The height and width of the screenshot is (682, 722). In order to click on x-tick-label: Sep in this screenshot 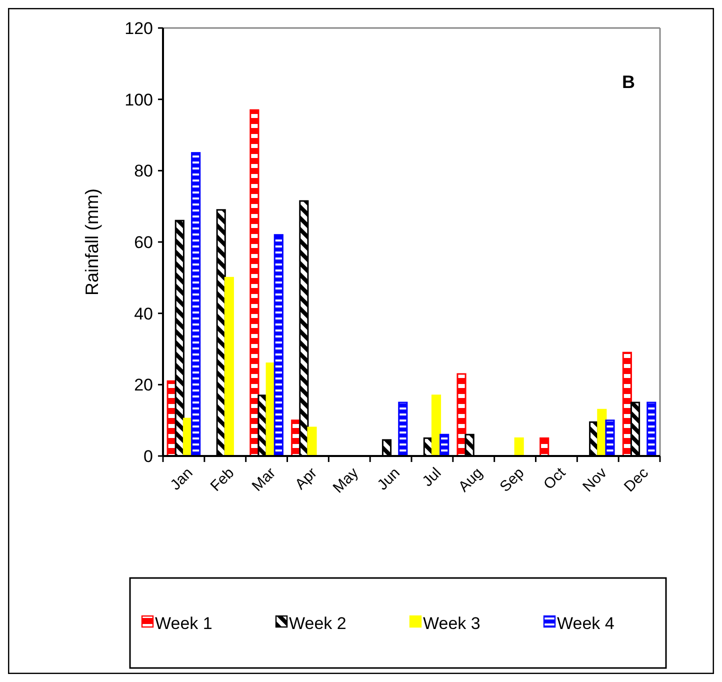, I will do `click(512, 480)`.